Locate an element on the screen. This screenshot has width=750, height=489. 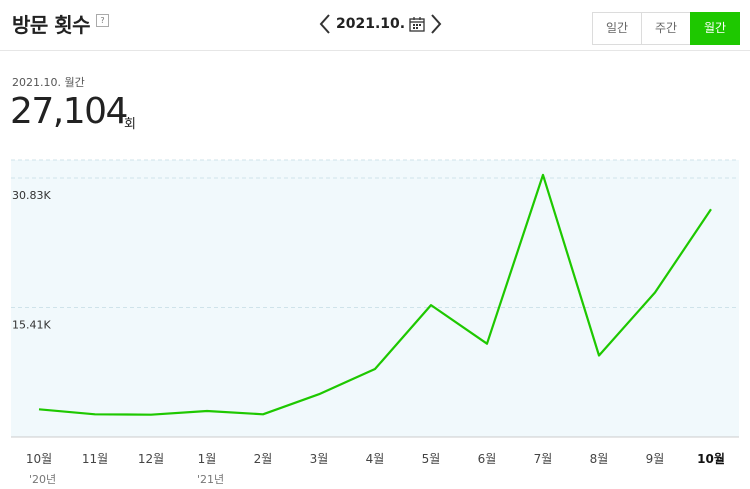
header: 방문 횟수 ? 2021.10. 일간 주간 월간 is located at coordinates (375, 25).